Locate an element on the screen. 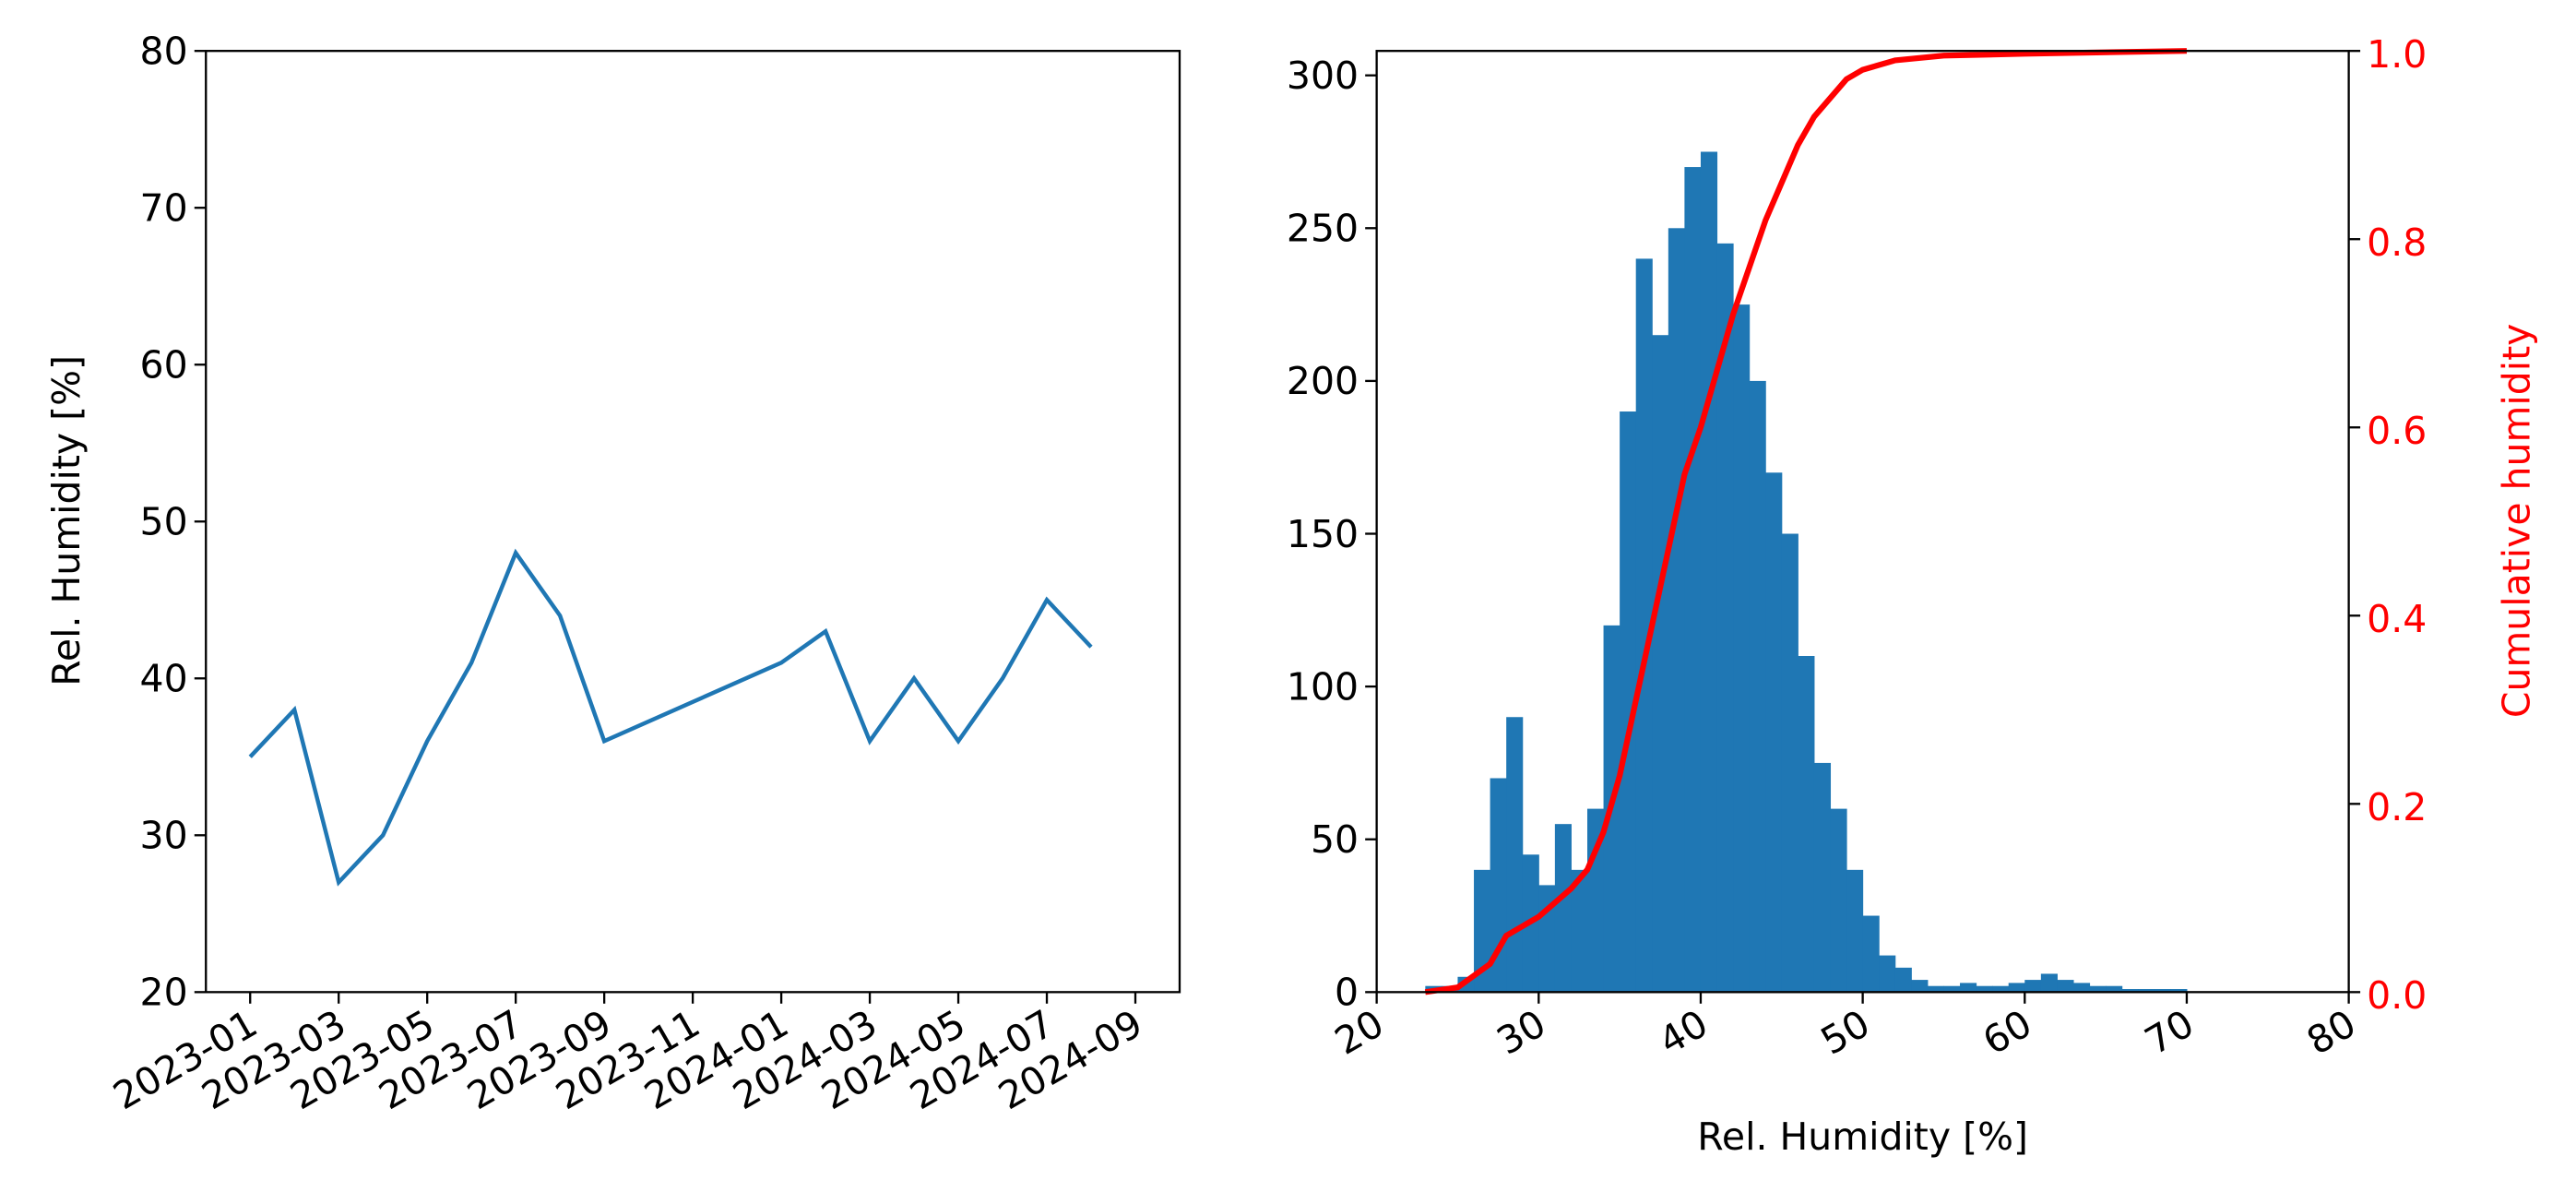 The height and width of the screenshot is (1204, 2576). y-tick-label: 60 is located at coordinates (164, 364).